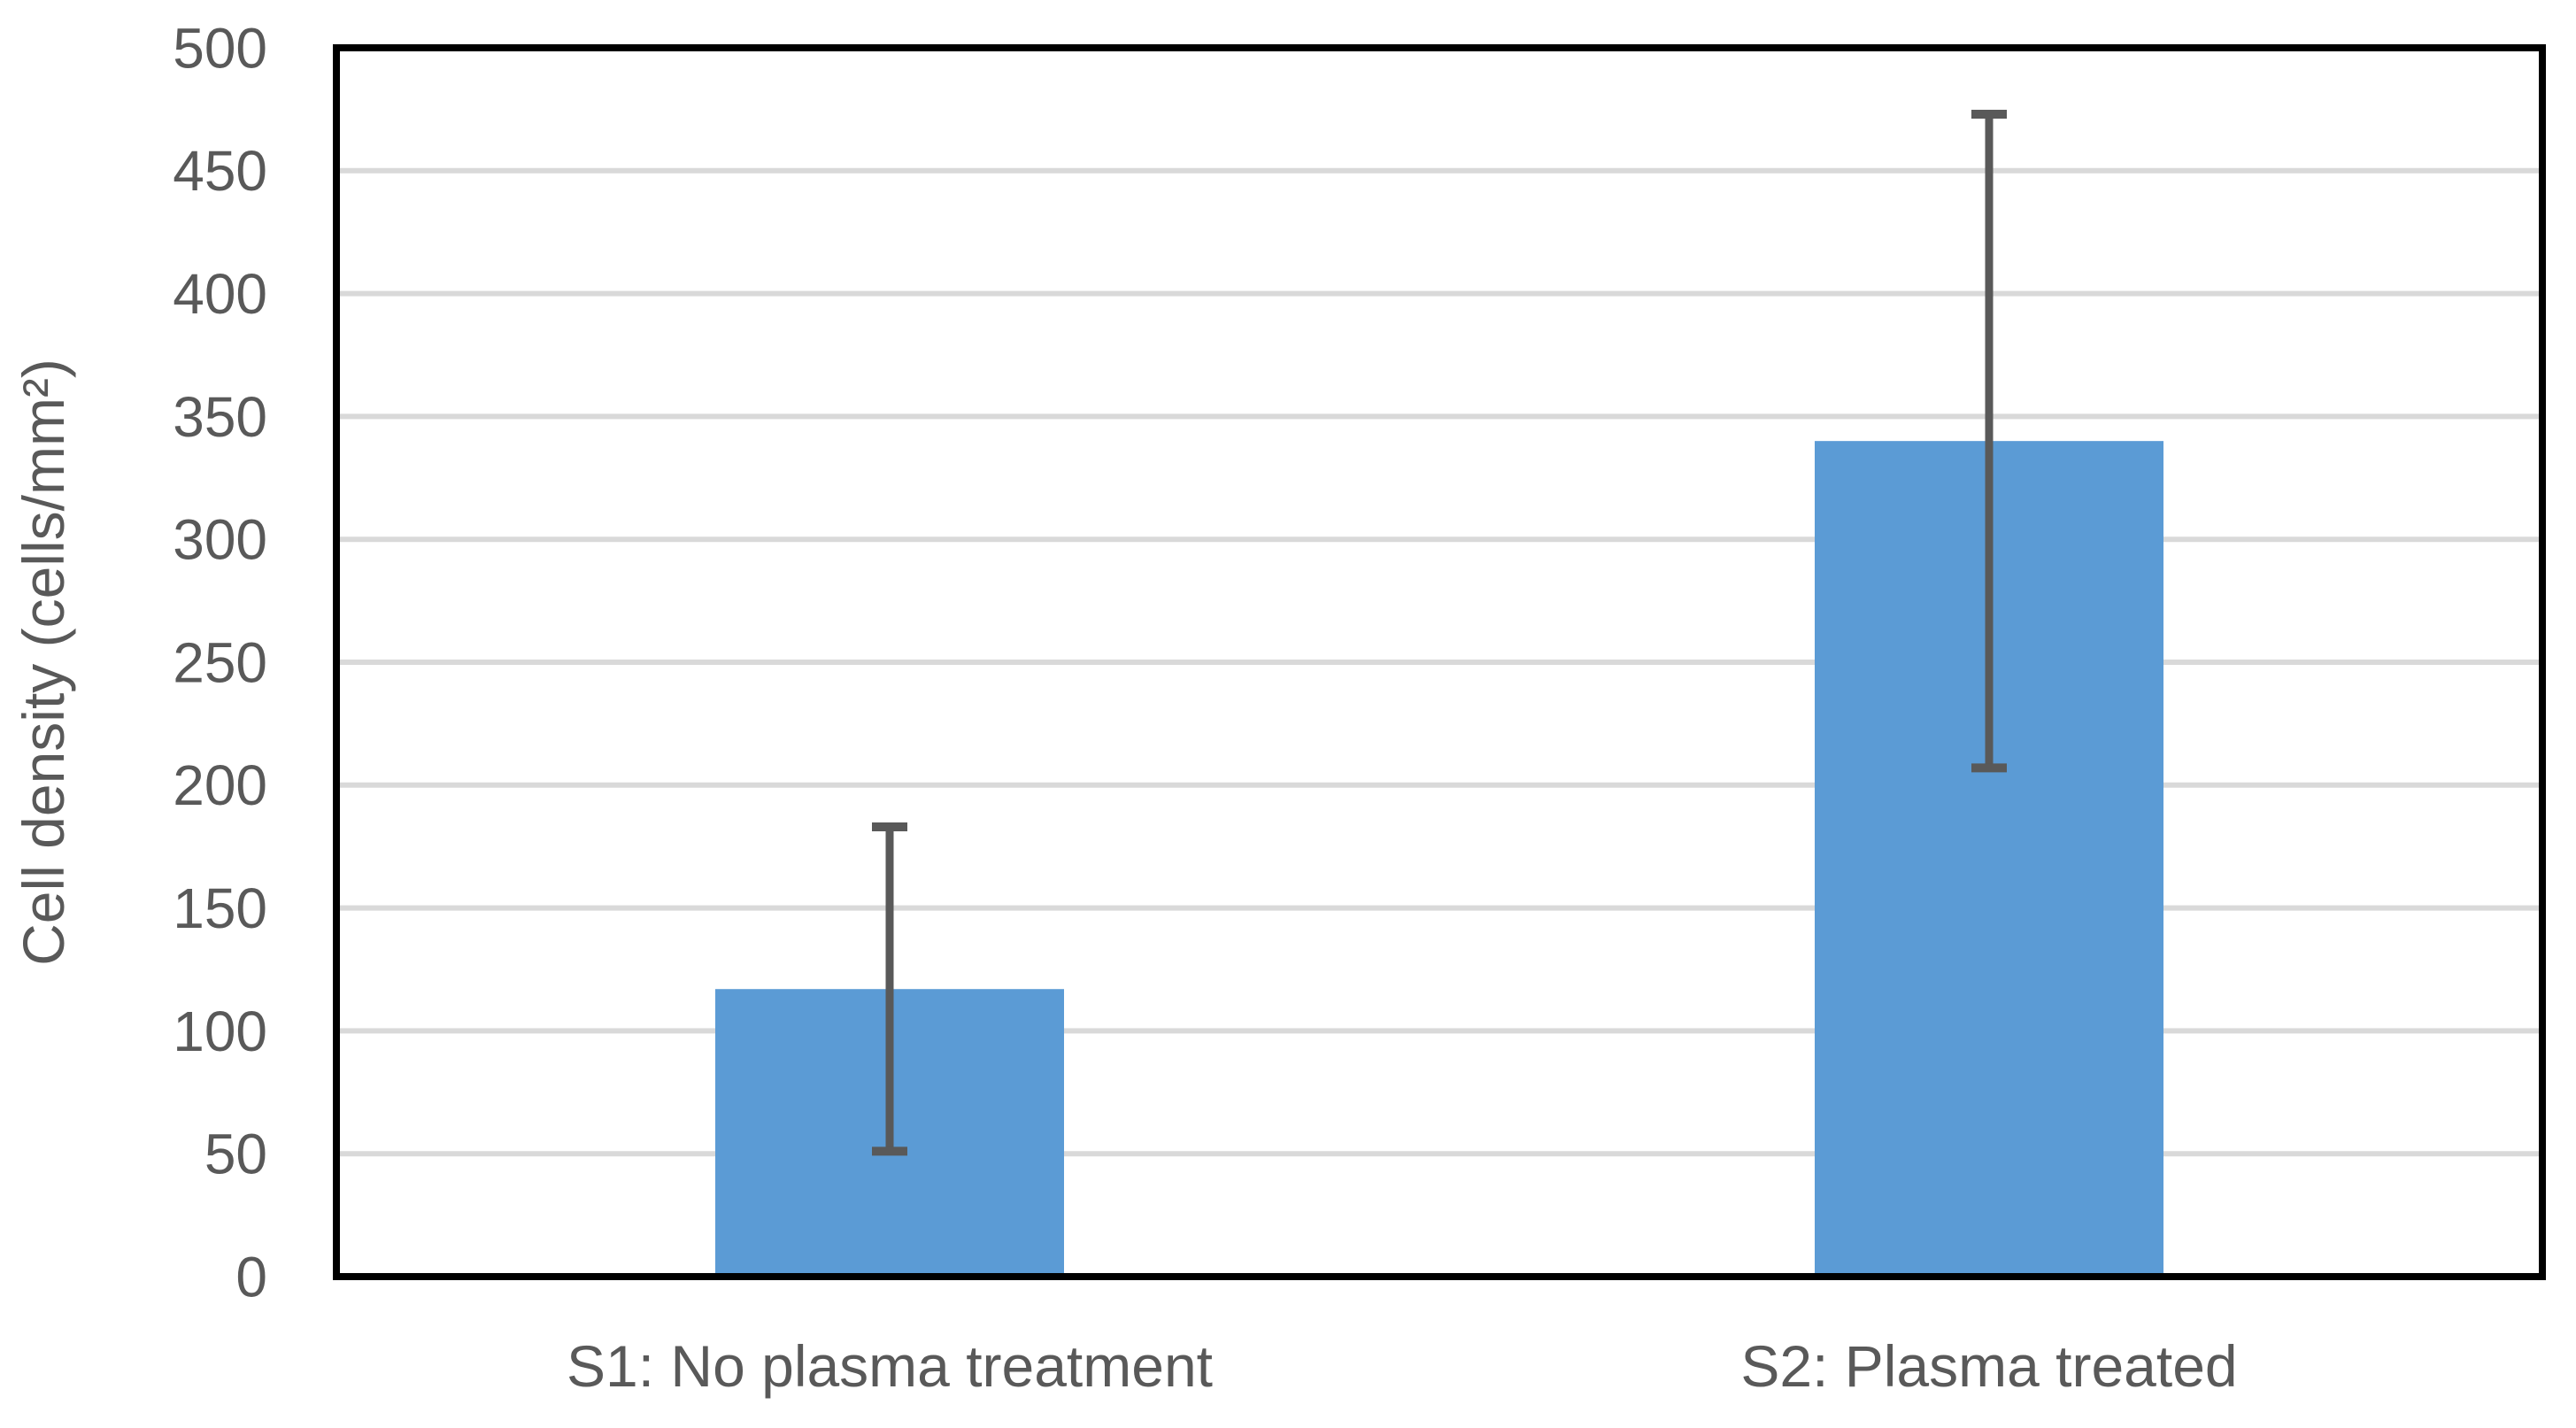 Image resolution: width=2576 pixels, height=1428 pixels. I want to click on y-tick-label: 450, so click(220, 171).